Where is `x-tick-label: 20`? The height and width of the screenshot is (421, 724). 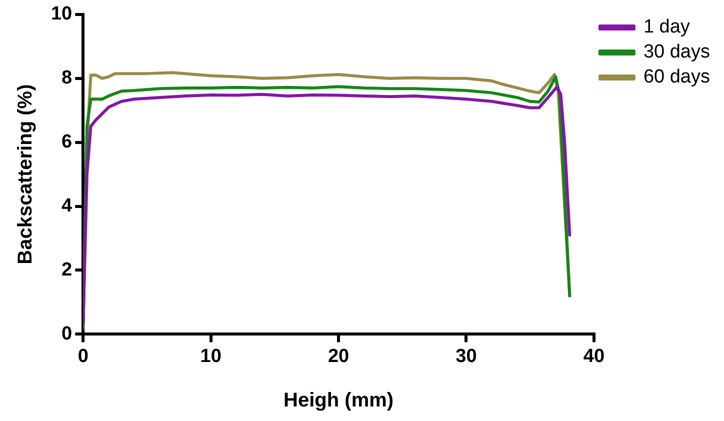 x-tick-label: 20 is located at coordinates (339, 356).